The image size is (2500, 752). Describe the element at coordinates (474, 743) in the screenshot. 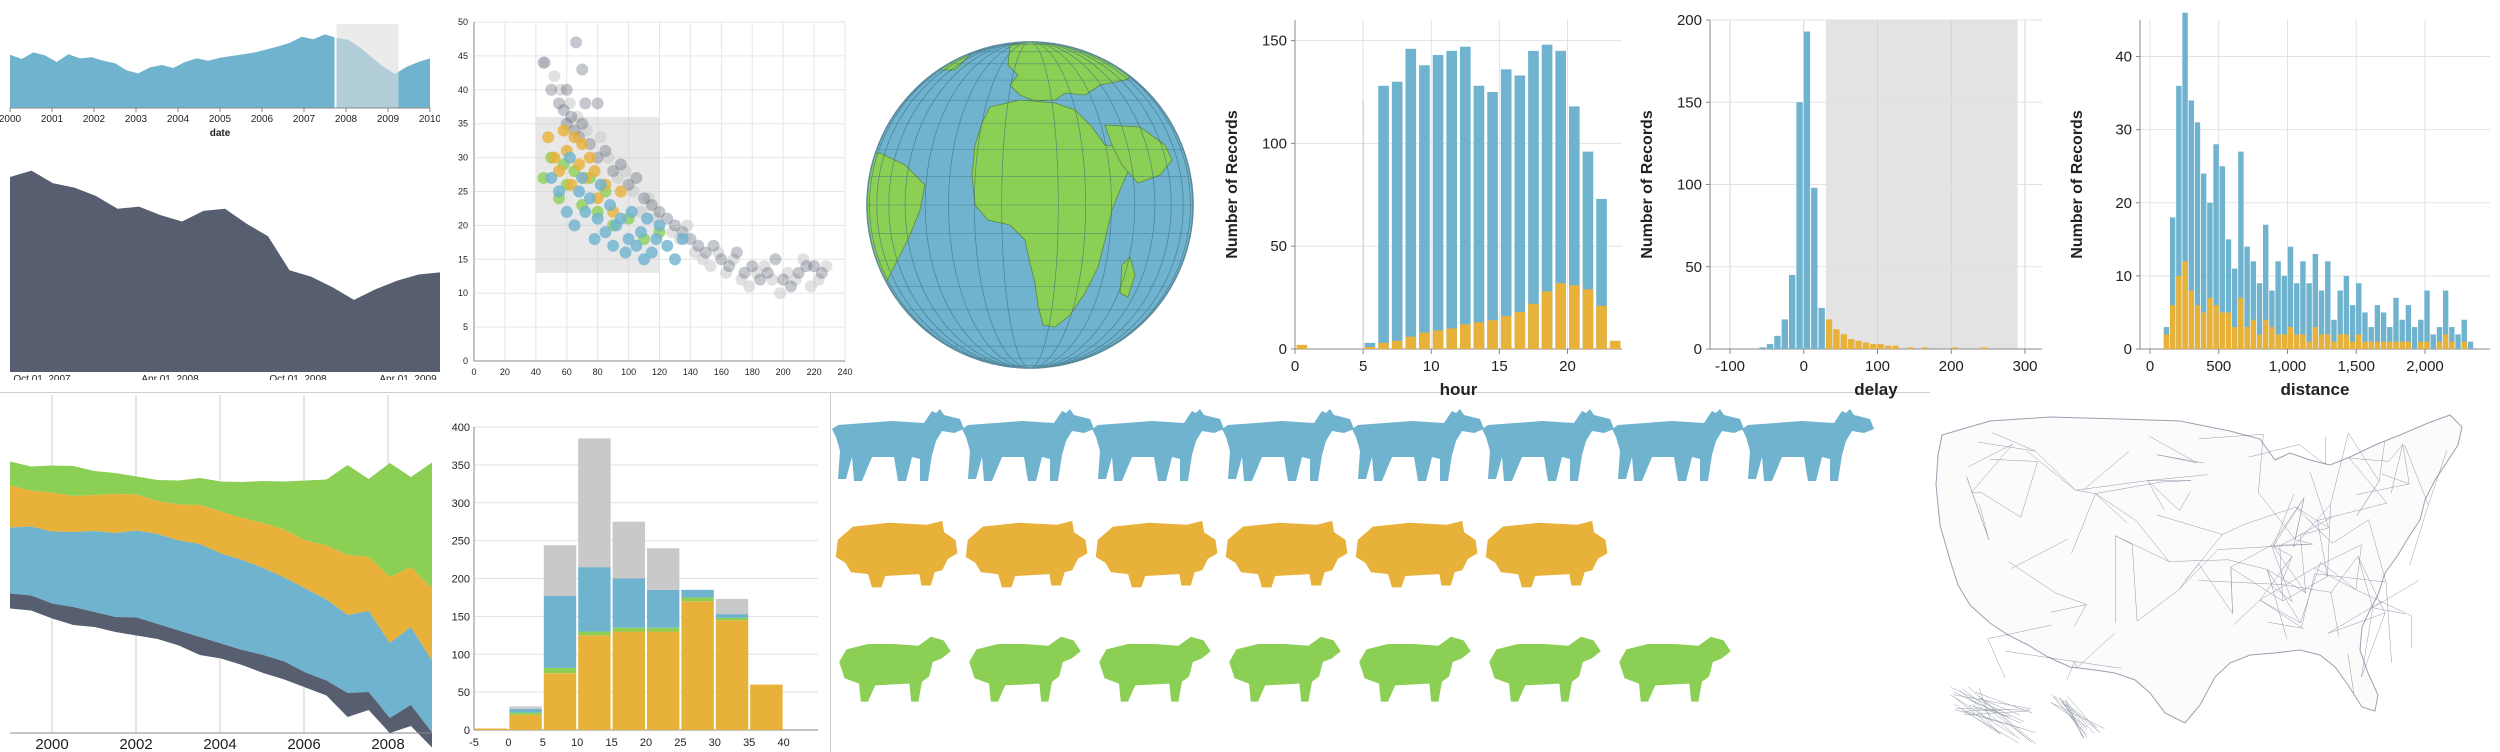

I see `x-tick-label: -5` at that location.